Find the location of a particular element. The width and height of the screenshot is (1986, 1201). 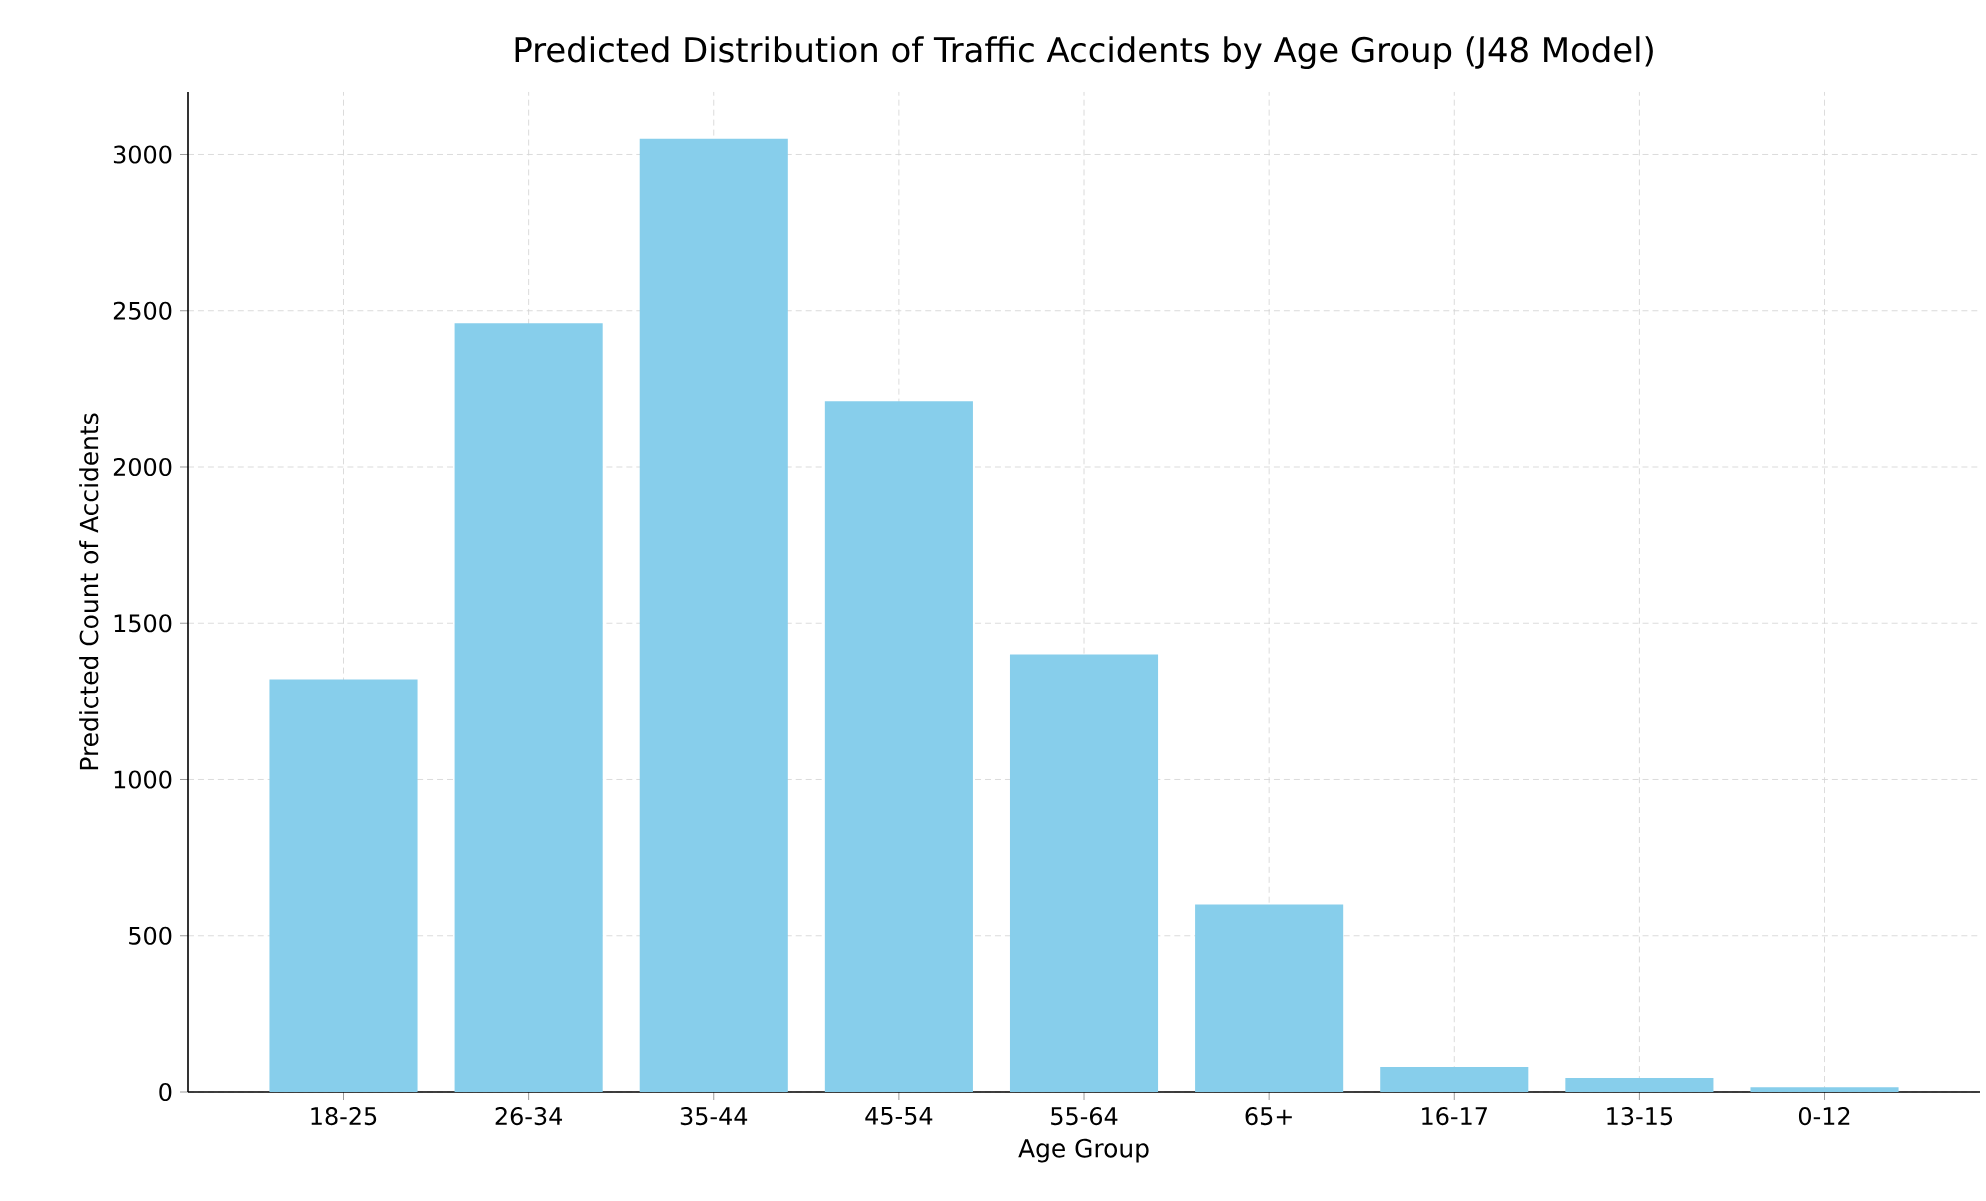

y-tick-label: 2000 is located at coordinates (142, 467).